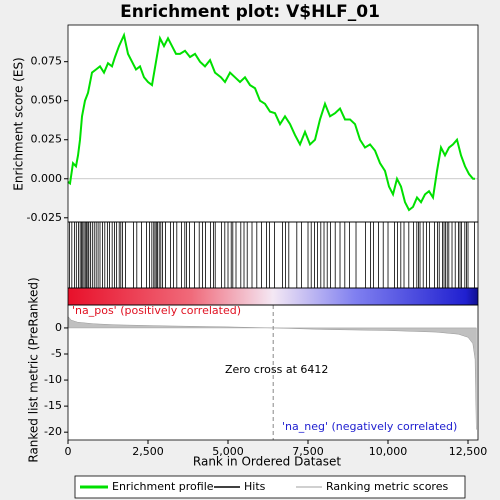  Describe the element at coordinates (468, 451) in the screenshot. I see `x-tick-label: 12,500` at that location.